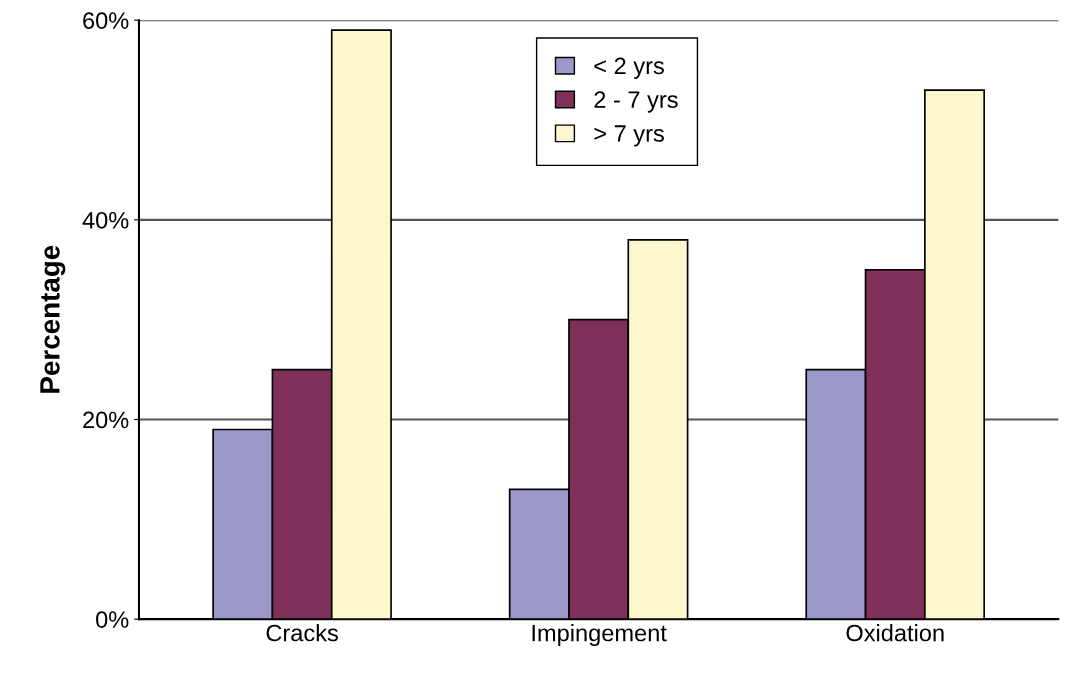 This screenshot has height=673, width=1069. Describe the element at coordinates (112, 619) in the screenshot. I see `y-tick-label: 0%` at that location.